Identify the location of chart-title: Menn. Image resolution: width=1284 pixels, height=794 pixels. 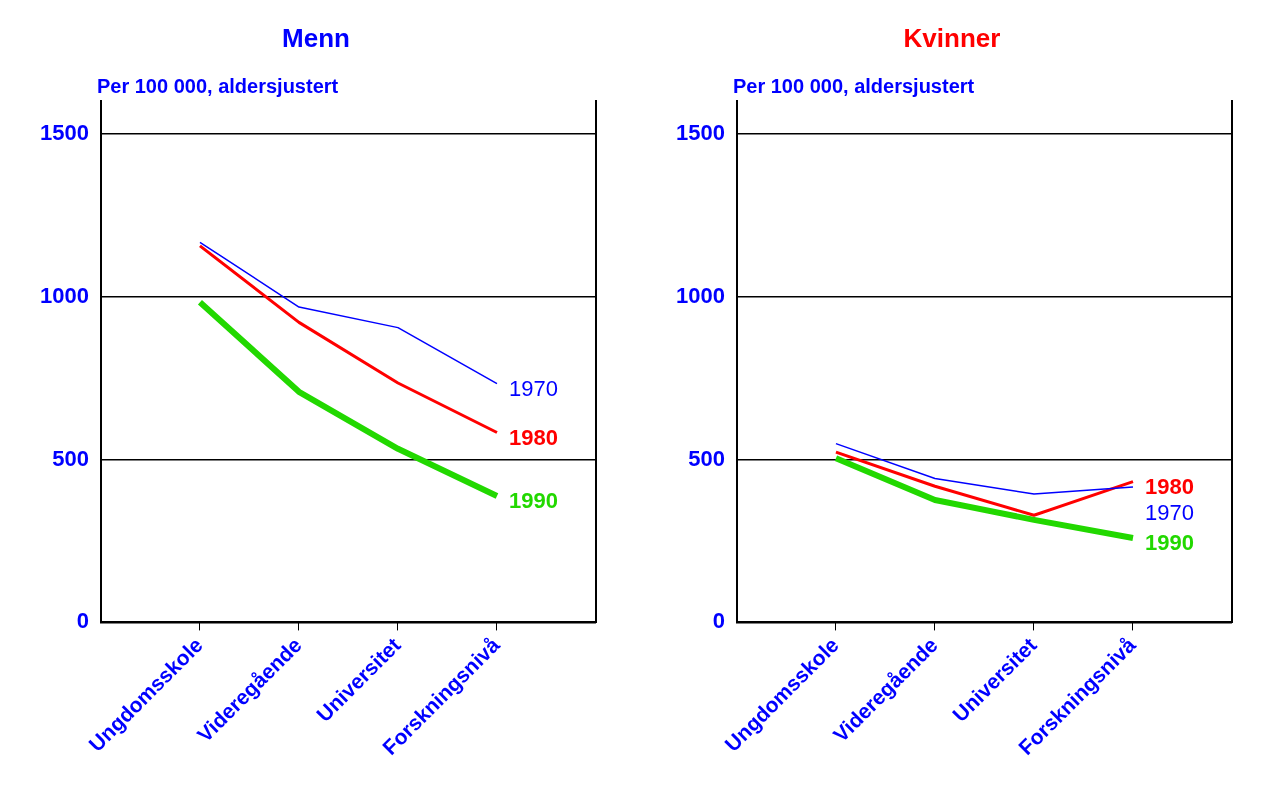
(316, 37).